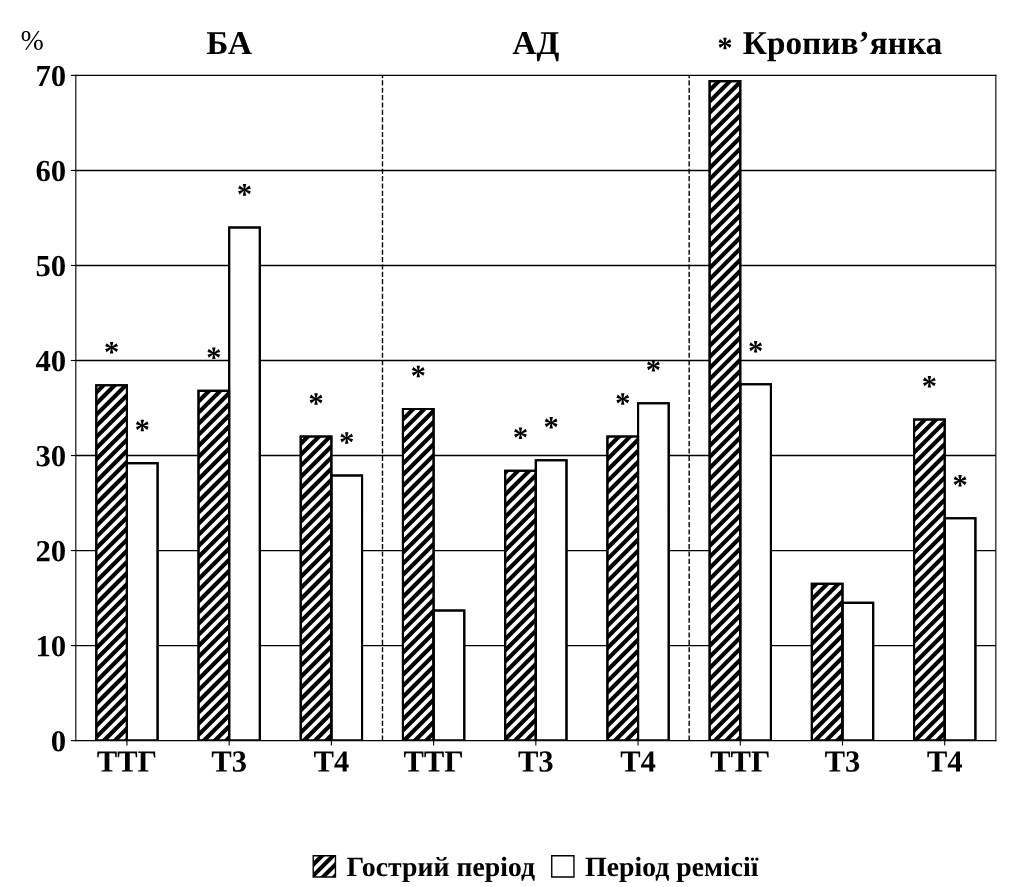  Describe the element at coordinates (58, 741) in the screenshot. I see `y-tick-label: 0` at that location.